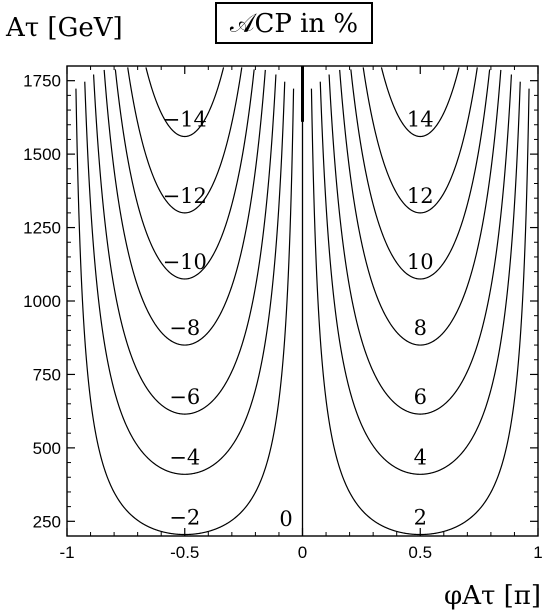  I want to click on x-tick-label: -0.5, so click(184, 552).